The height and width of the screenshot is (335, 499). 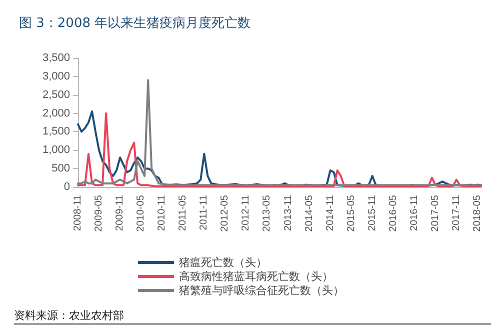 I want to click on y-tick-label: 1,000, so click(x=56, y=150).